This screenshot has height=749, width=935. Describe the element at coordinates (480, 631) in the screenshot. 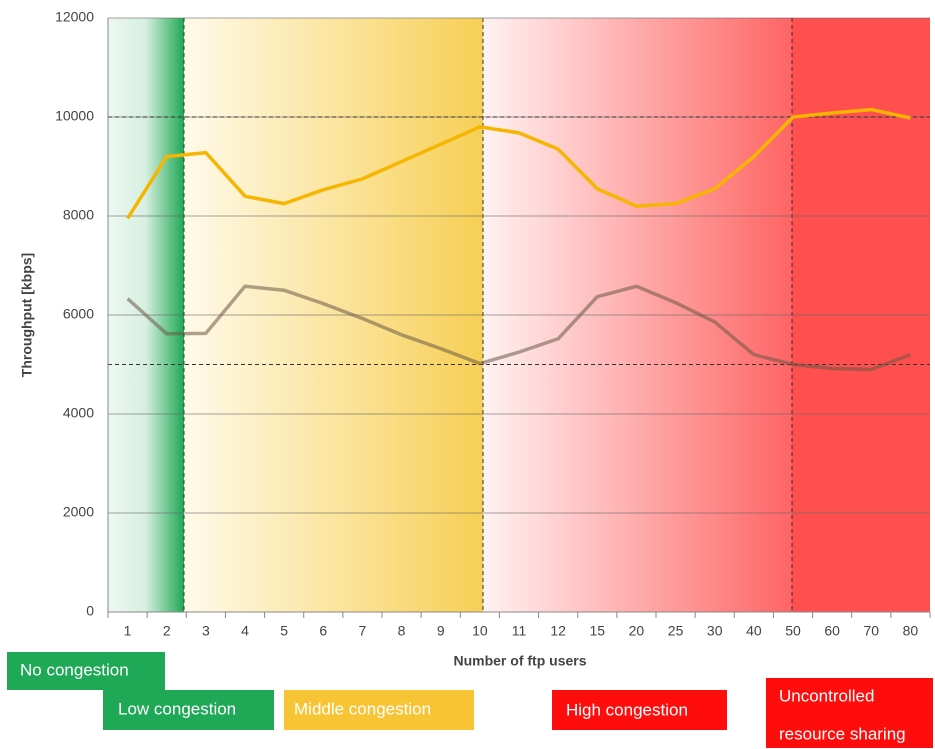

I see `x-tick-label: 10` at that location.